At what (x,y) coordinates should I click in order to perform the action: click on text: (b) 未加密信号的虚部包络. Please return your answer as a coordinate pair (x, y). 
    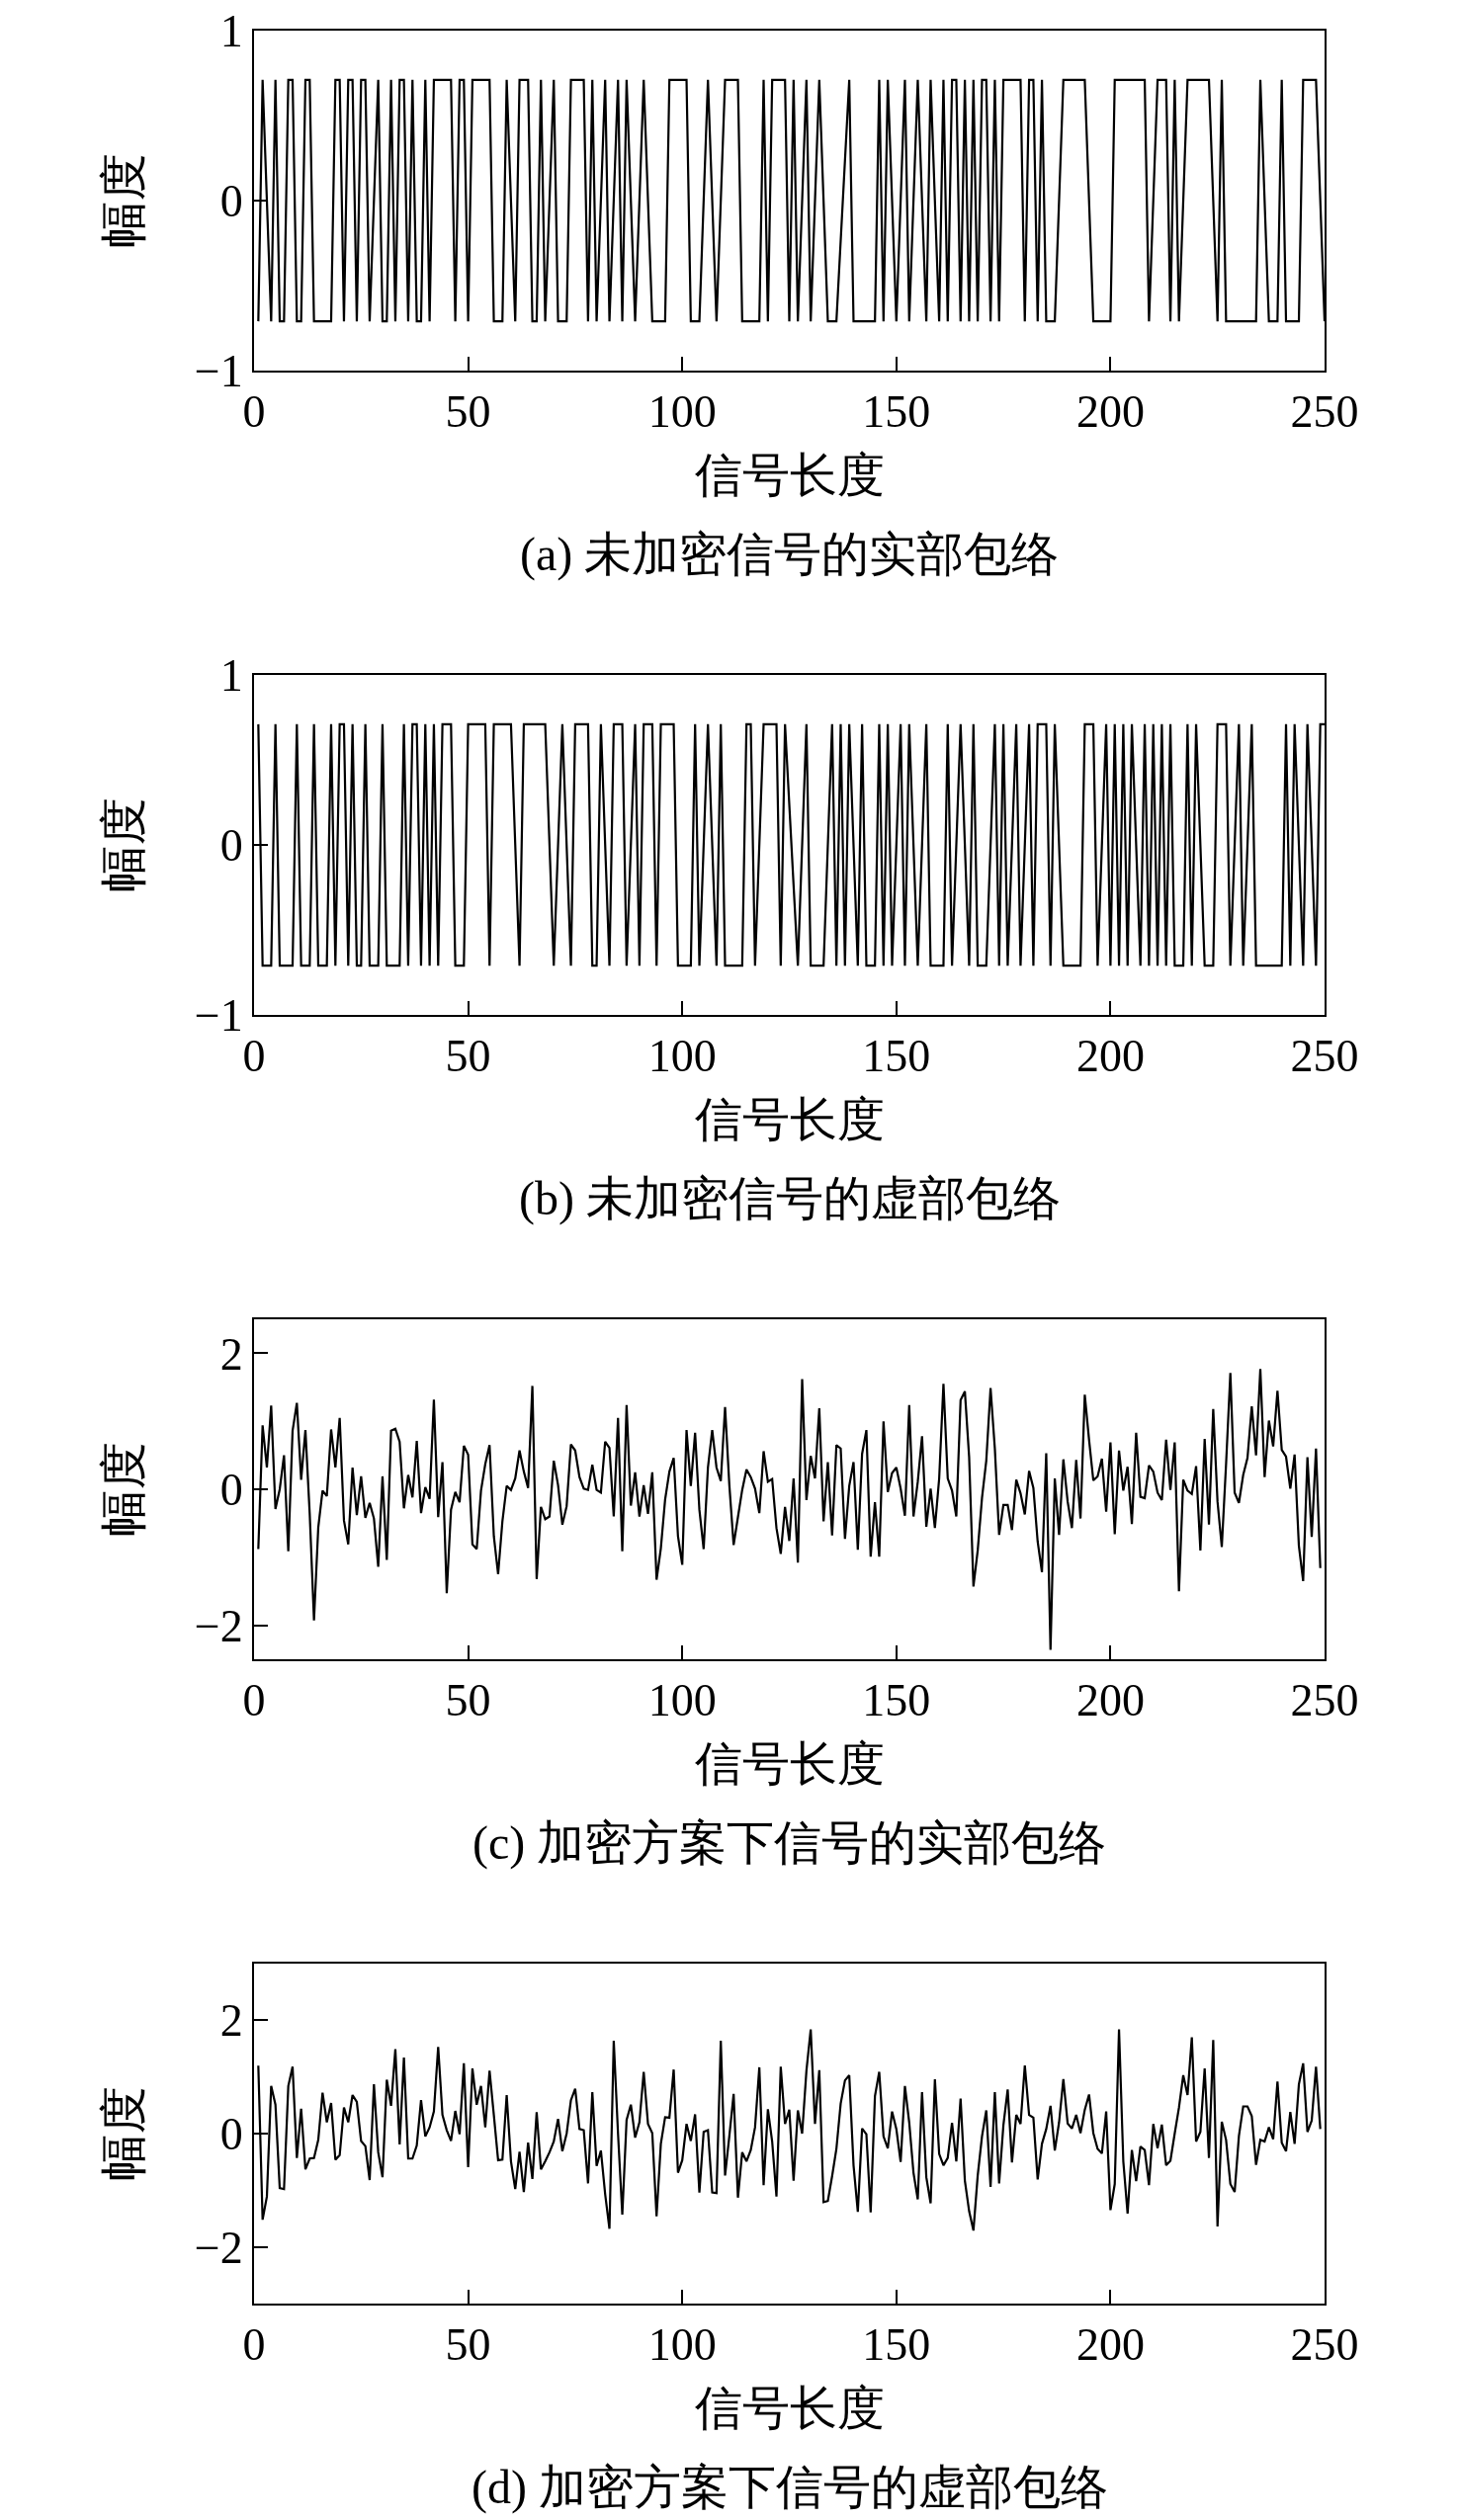
    Looking at the image, I should click on (790, 1198).